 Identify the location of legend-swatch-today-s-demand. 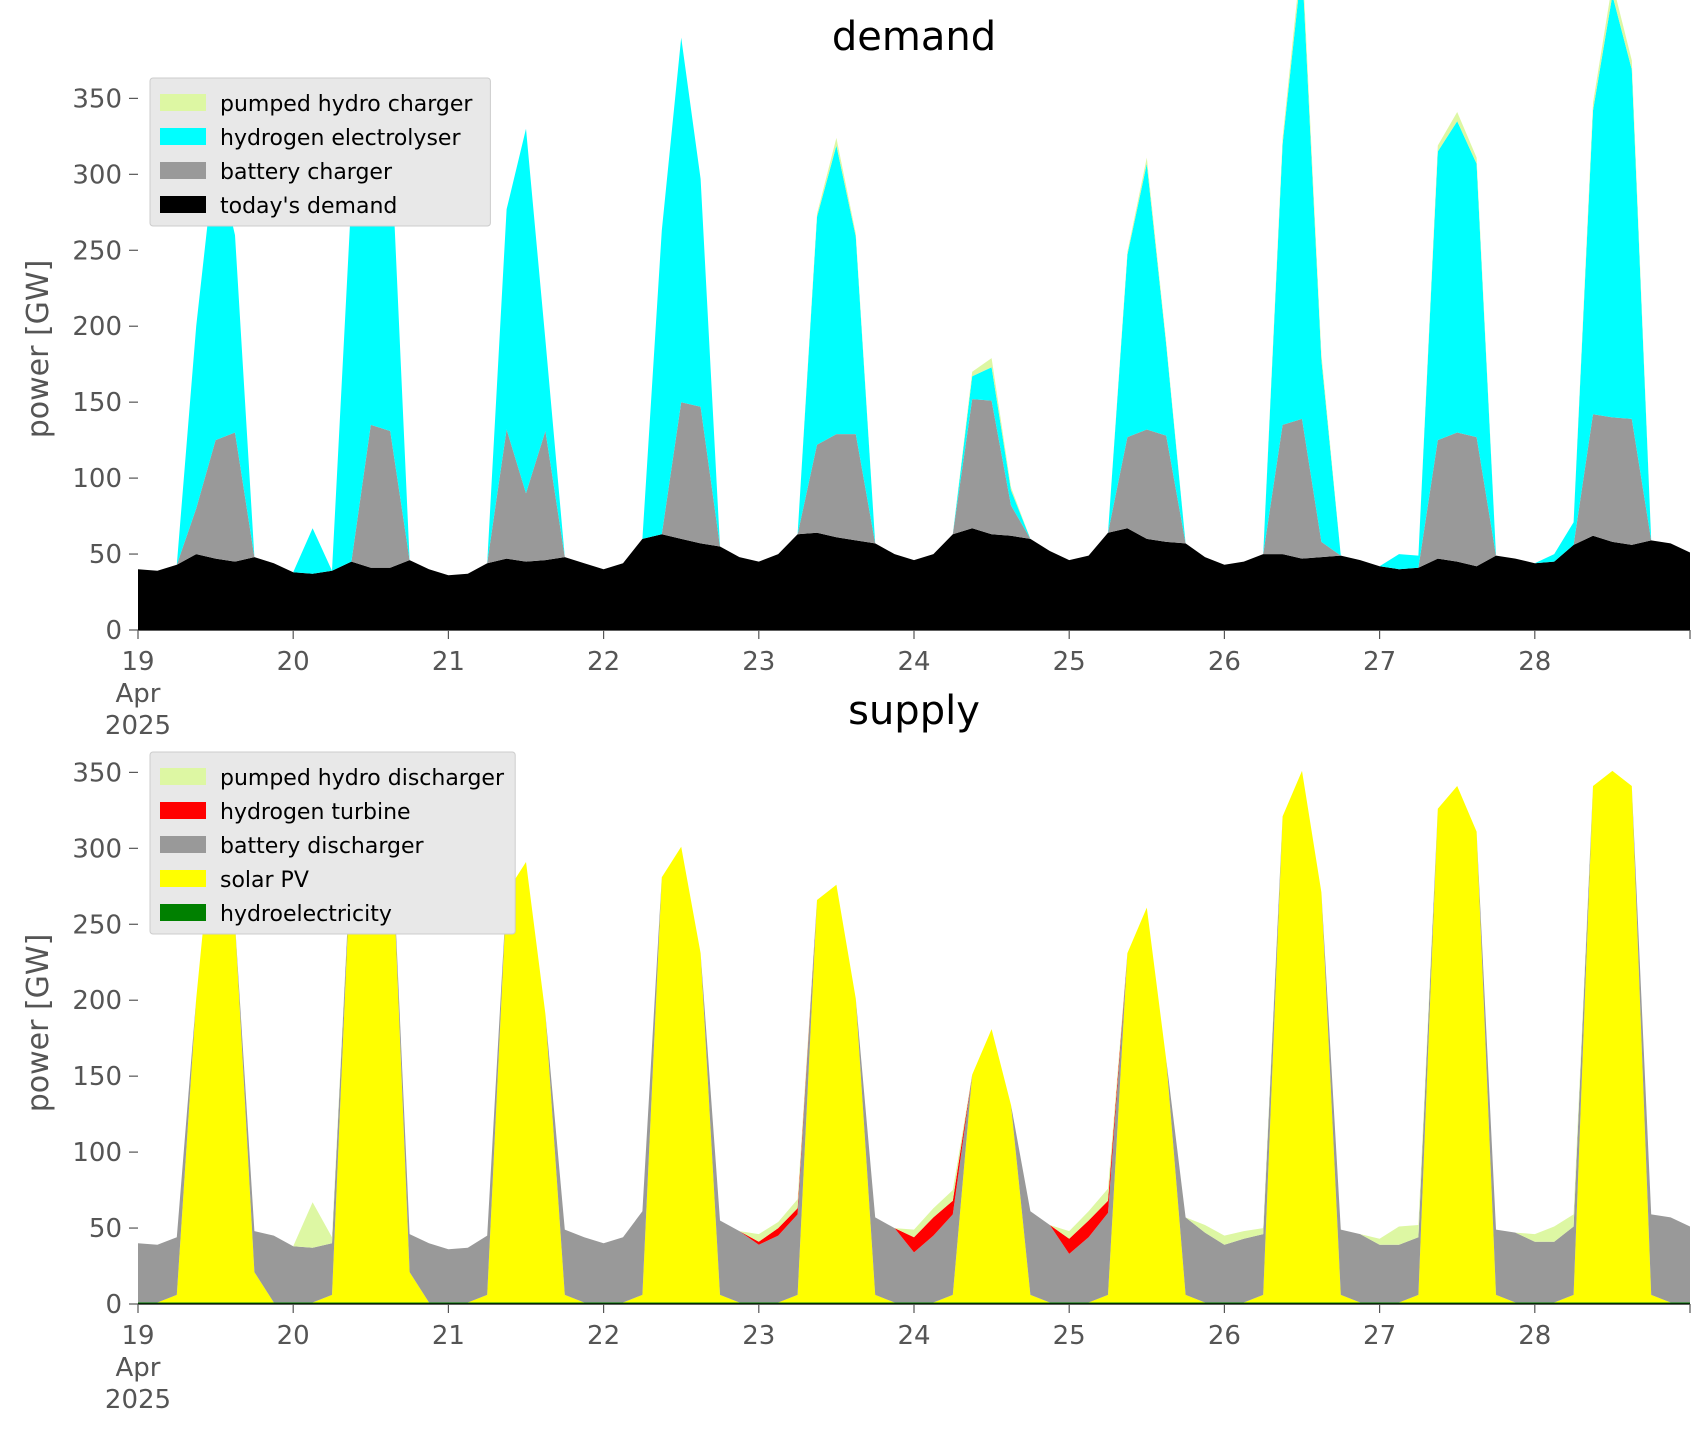
(183, 204).